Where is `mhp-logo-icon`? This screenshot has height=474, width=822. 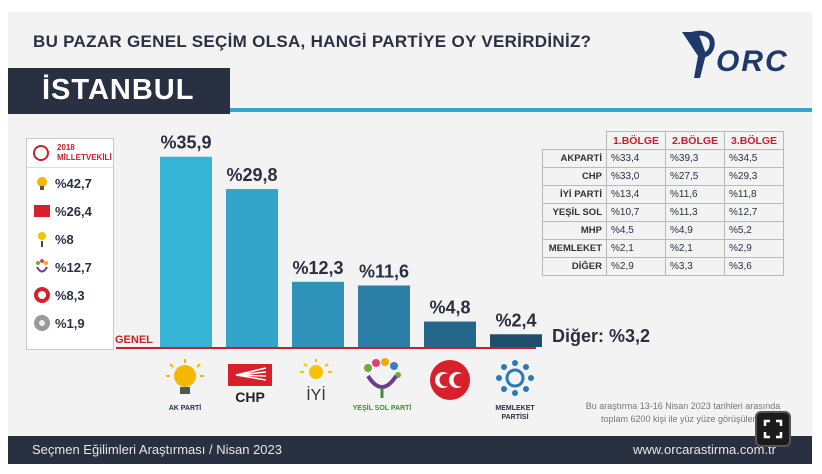 mhp-logo-icon is located at coordinates (450, 380).